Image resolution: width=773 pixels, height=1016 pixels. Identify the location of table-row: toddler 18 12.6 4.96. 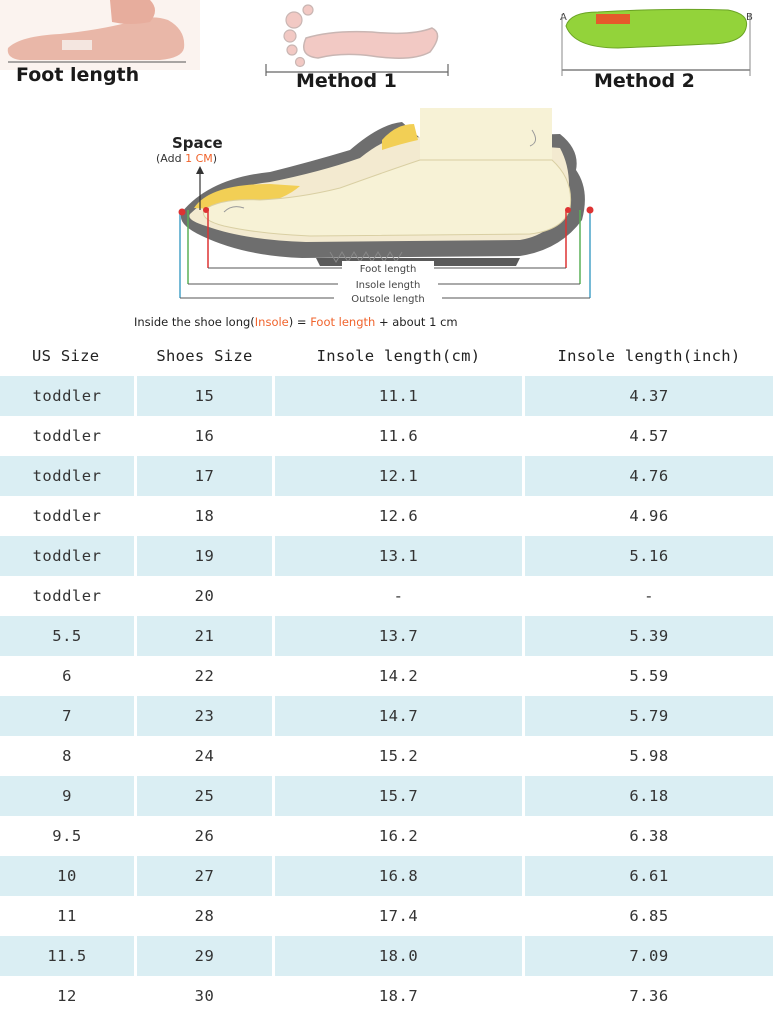
(386, 516).